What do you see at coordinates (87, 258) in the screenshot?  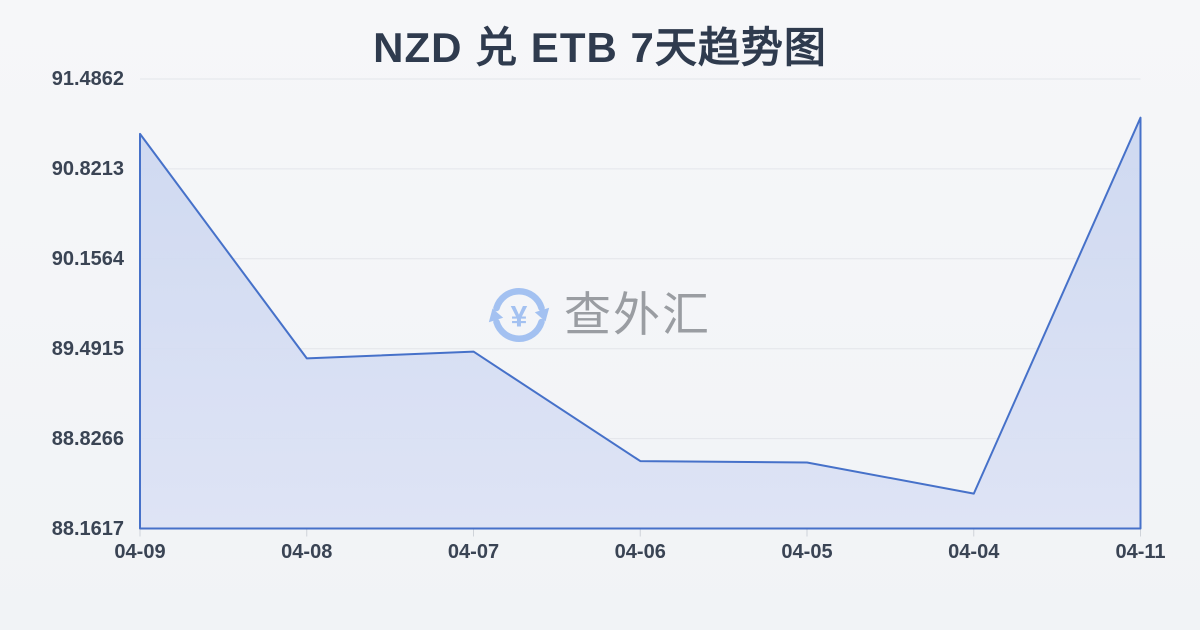 I see `y-axis-tick-label: 90.1564` at bounding box center [87, 258].